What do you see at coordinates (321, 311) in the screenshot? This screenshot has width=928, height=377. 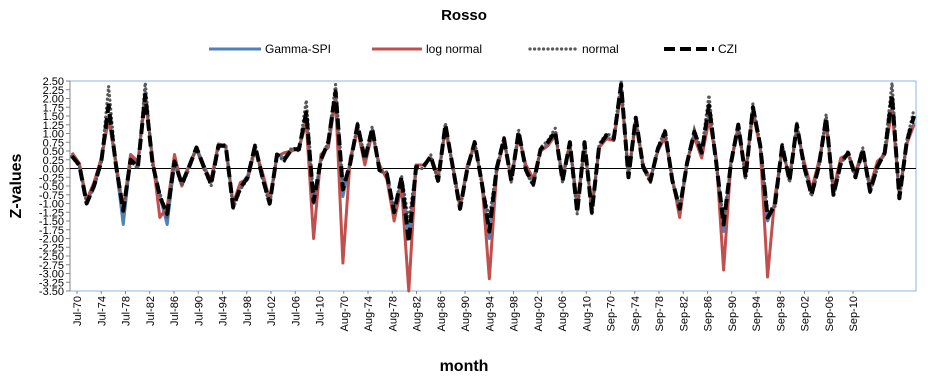 I see `x-tick-label: Jul-10` at bounding box center [321, 311].